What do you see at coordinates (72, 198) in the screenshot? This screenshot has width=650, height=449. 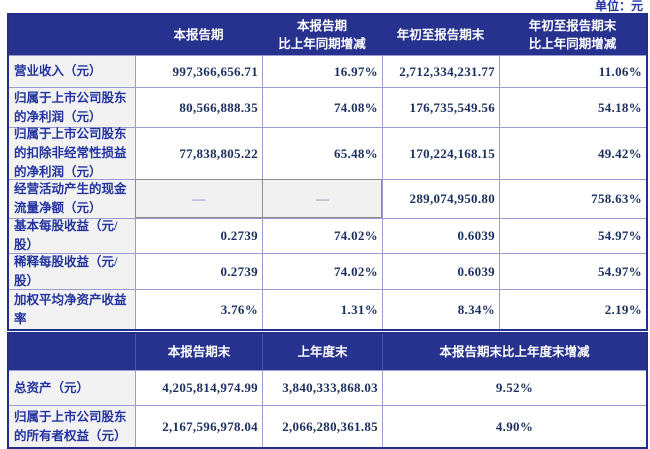 I see `row-label-operating-cash-flow: 经营活动产生的现金流量净额（元）` at bounding box center [72, 198].